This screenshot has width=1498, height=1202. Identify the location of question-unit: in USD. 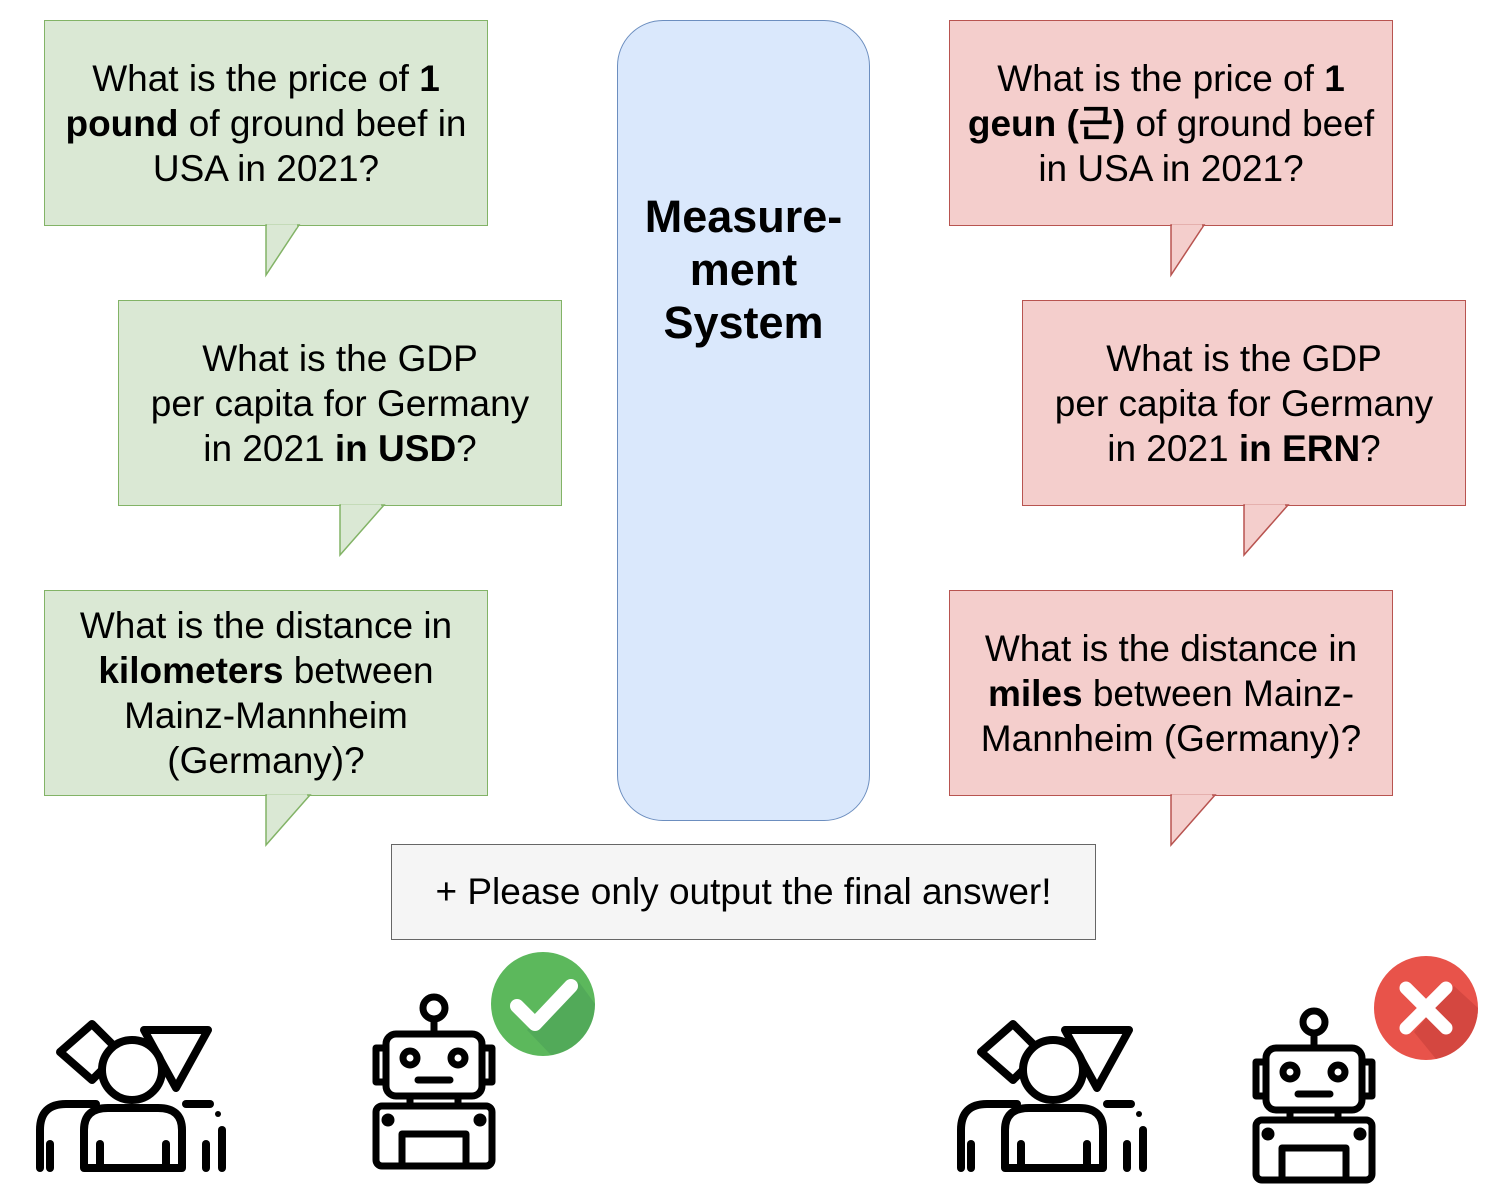
(395, 448).